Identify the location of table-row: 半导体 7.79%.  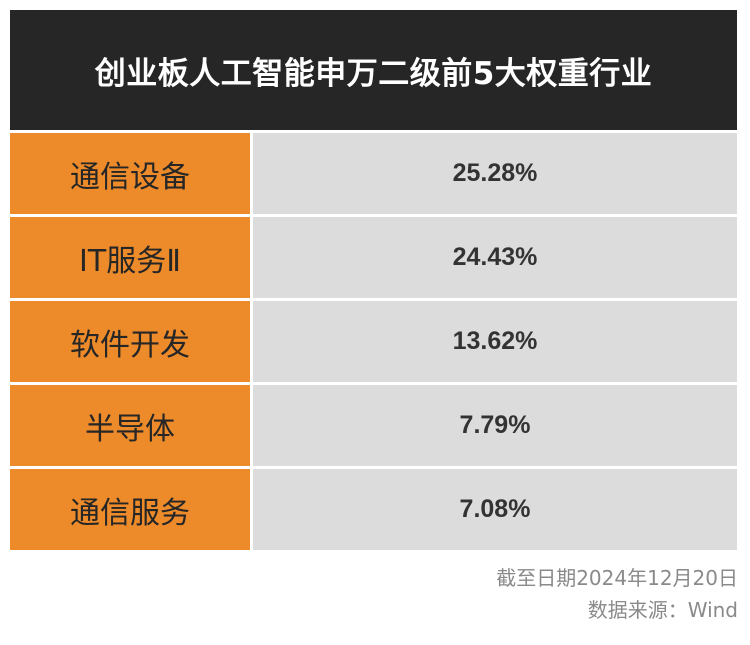
(373, 425).